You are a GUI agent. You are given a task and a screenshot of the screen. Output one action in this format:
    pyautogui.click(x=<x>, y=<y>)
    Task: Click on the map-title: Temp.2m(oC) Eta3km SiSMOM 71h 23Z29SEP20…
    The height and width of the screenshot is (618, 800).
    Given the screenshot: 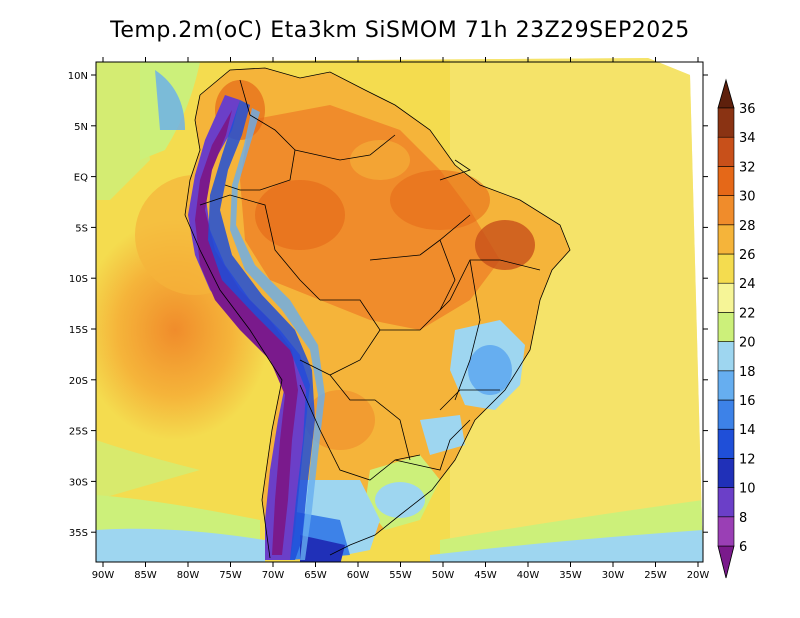 What is the action you would take?
    pyautogui.click(x=400, y=30)
    